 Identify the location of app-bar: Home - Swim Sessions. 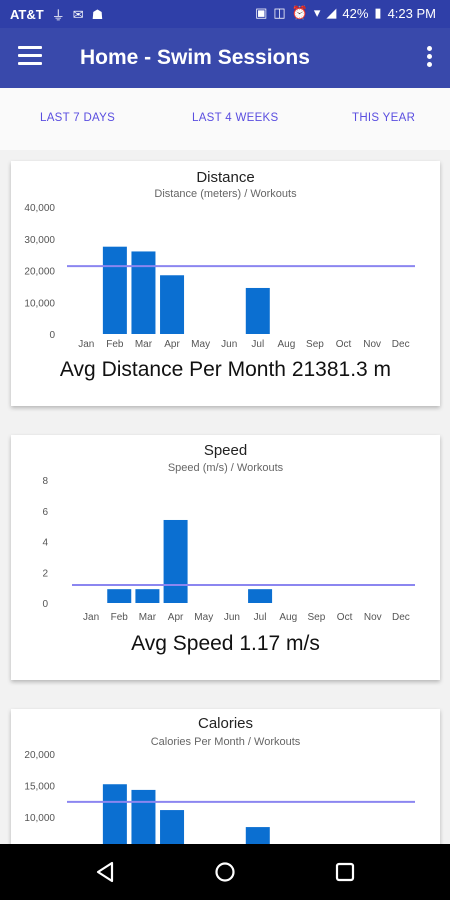
(225, 58).